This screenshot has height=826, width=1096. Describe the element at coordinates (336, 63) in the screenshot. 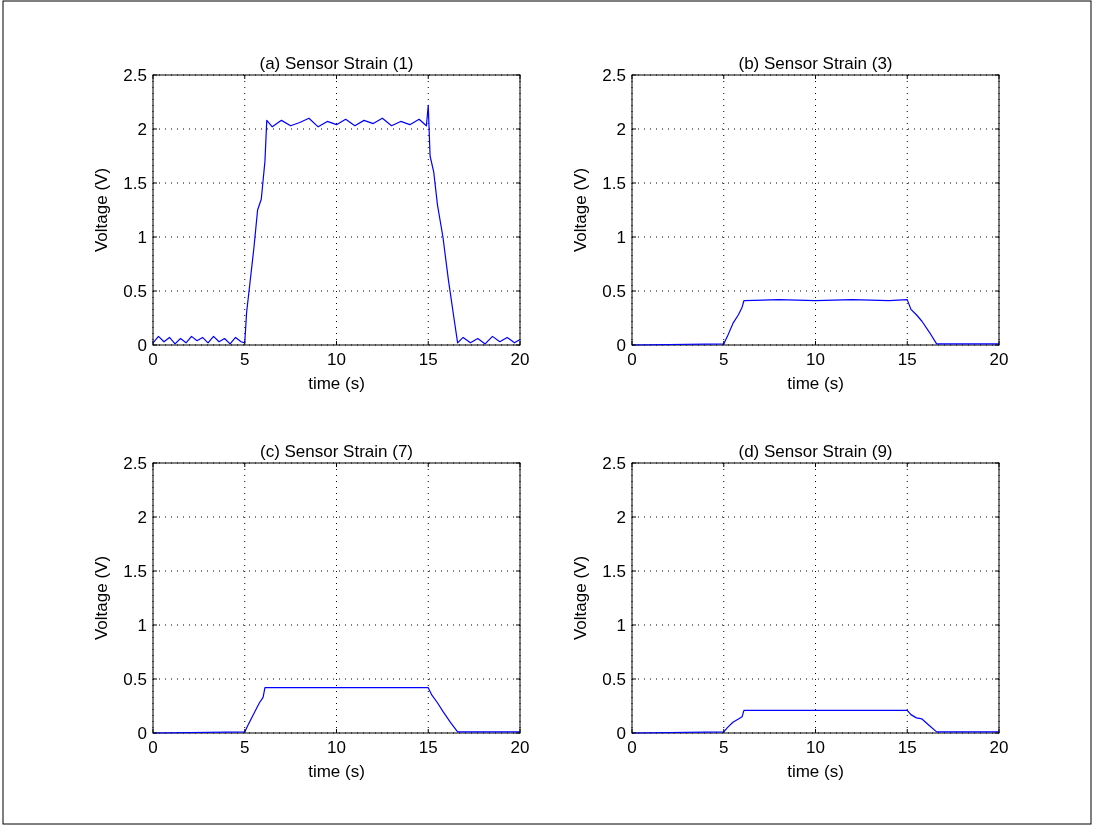

I see `chart-title: (a) Sensor Strain (1)` at that location.